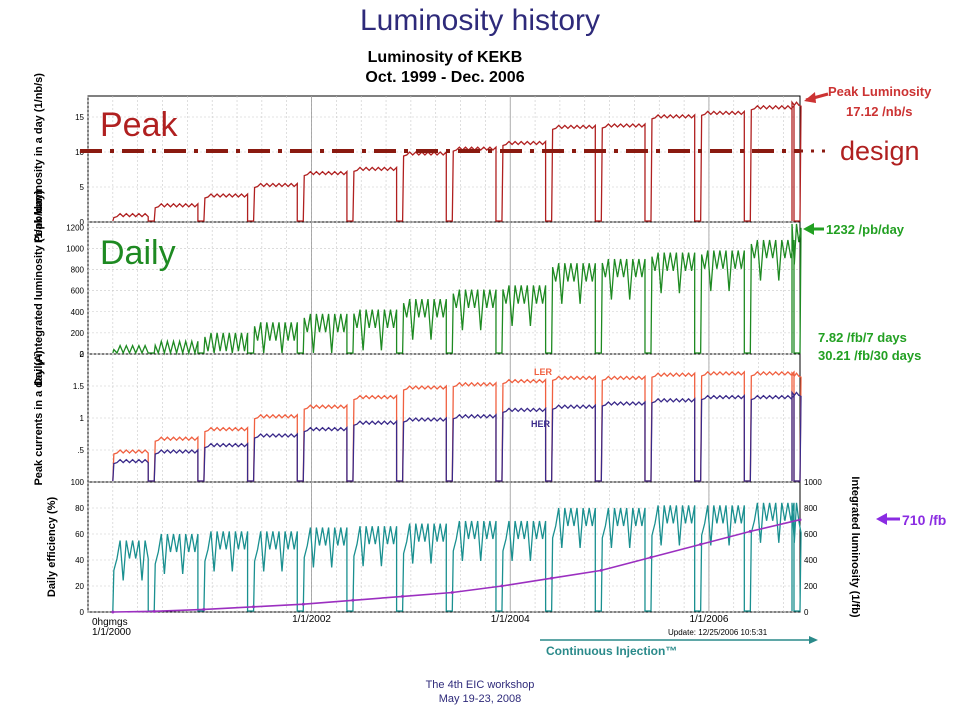 The image size is (960, 720). What do you see at coordinates (79, 508) in the screenshot?
I see `y-tick-label: 80` at bounding box center [79, 508].